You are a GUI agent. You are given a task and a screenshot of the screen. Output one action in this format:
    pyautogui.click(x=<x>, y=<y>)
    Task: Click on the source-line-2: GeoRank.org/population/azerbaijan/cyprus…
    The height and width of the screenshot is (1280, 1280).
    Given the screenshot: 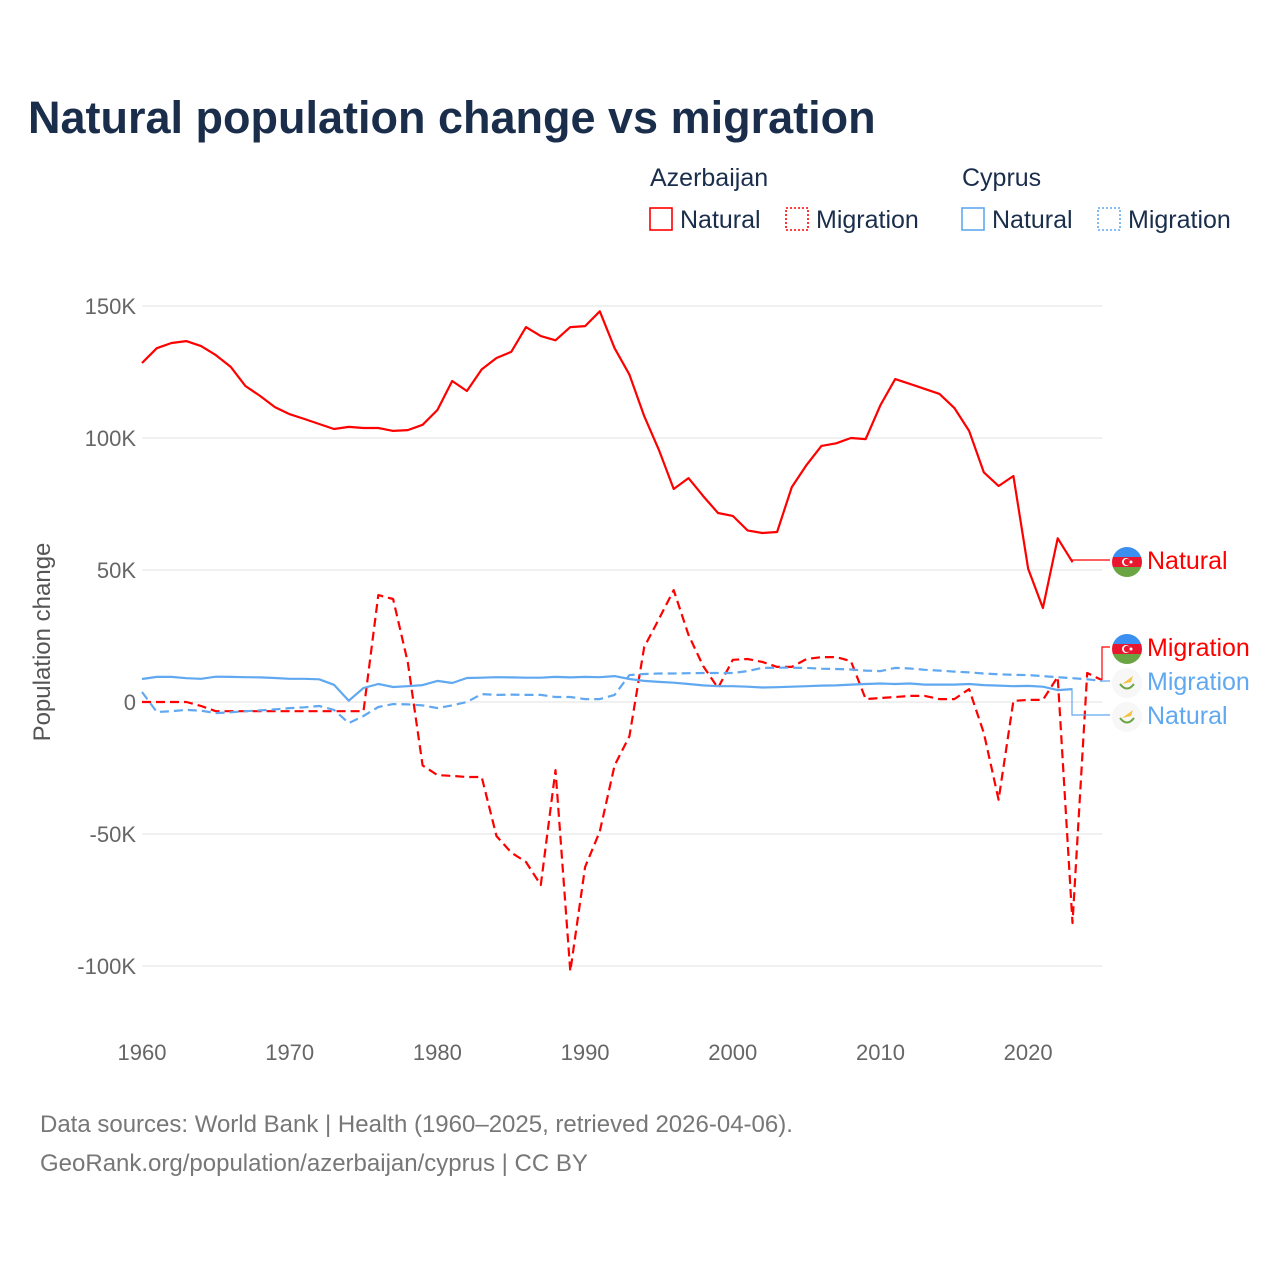 What is the action you would take?
    pyautogui.click(x=314, y=1163)
    